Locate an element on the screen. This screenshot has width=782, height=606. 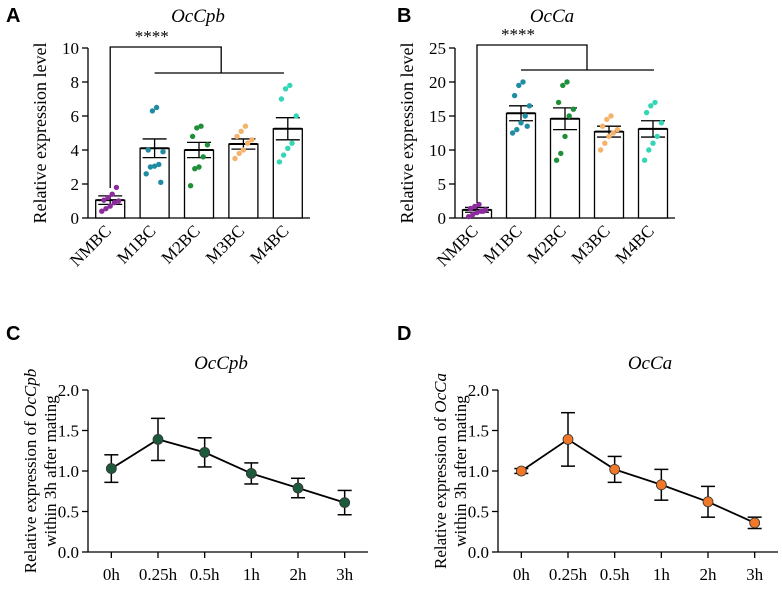
chart-title: OcCpb is located at coordinates (198, 16).